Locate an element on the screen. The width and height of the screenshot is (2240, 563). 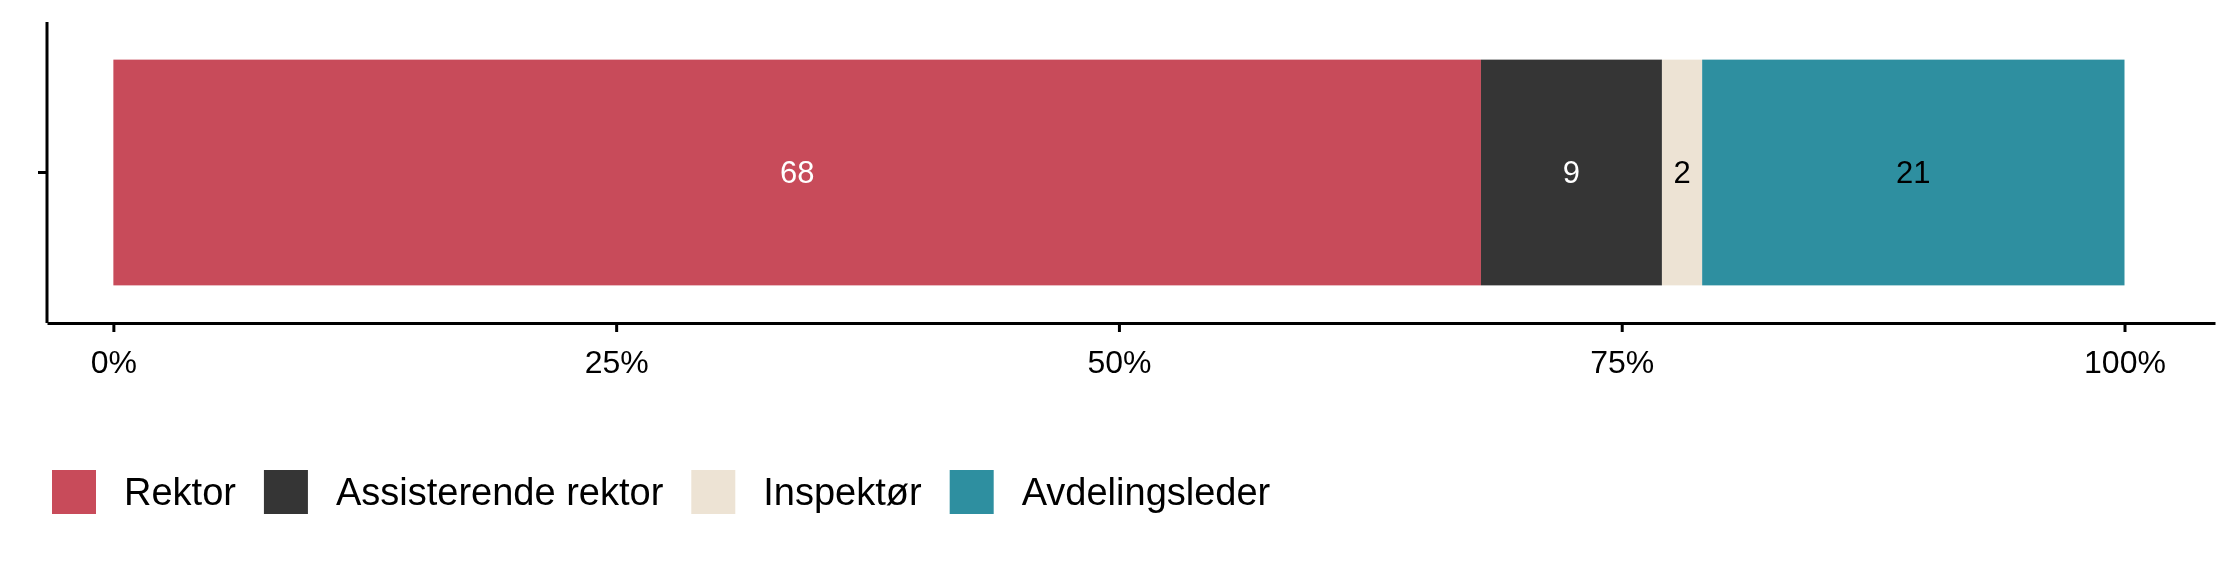
data-label: 68 is located at coordinates (797, 173).